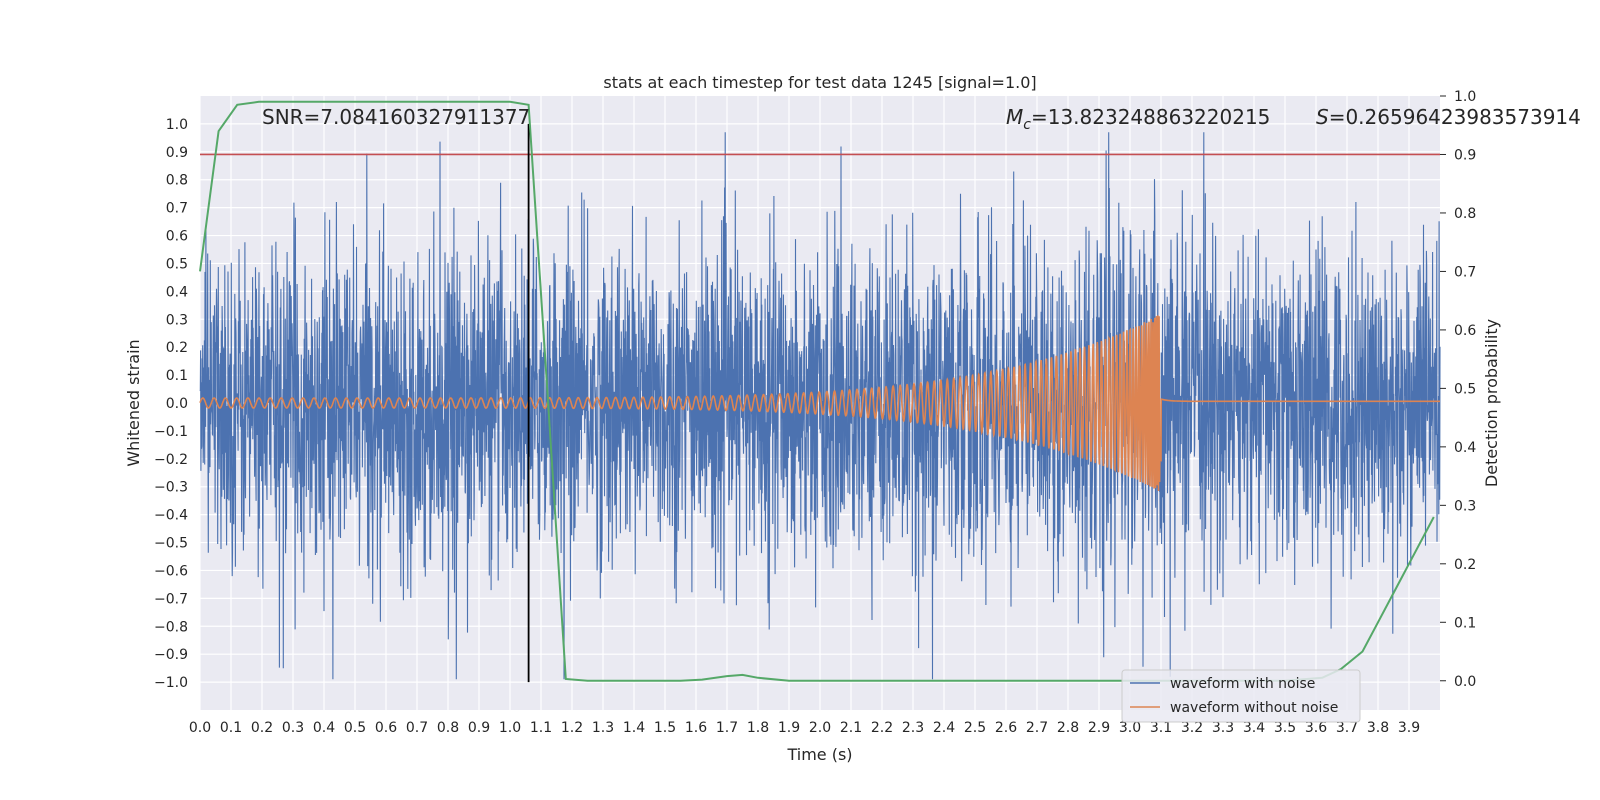 The height and width of the screenshot is (800, 1600). Describe the element at coordinates (1037, 728) in the screenshot. I see `x-tick-label: 2.7` at that location.